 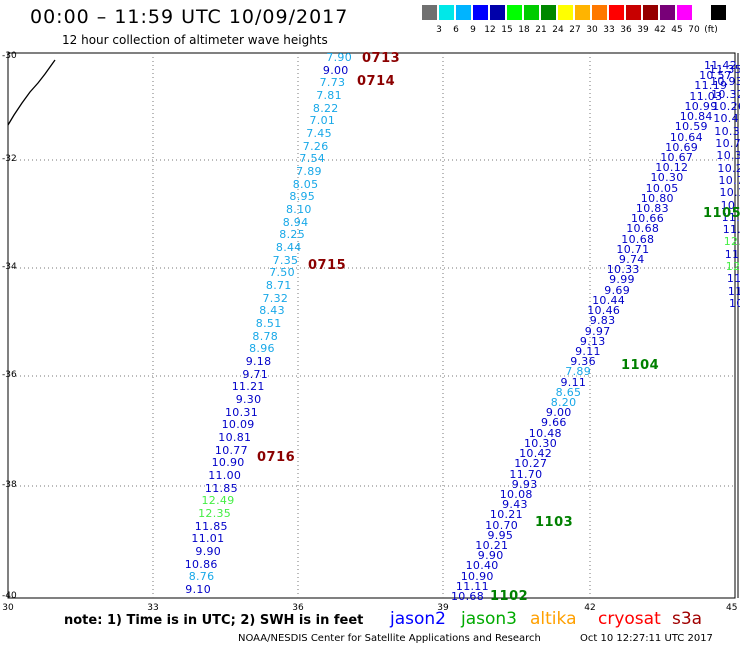 What do you see at coordinates (9, 56) in the screenshot?
I see `latitude-label: -30` at bounding box center [9, 56].